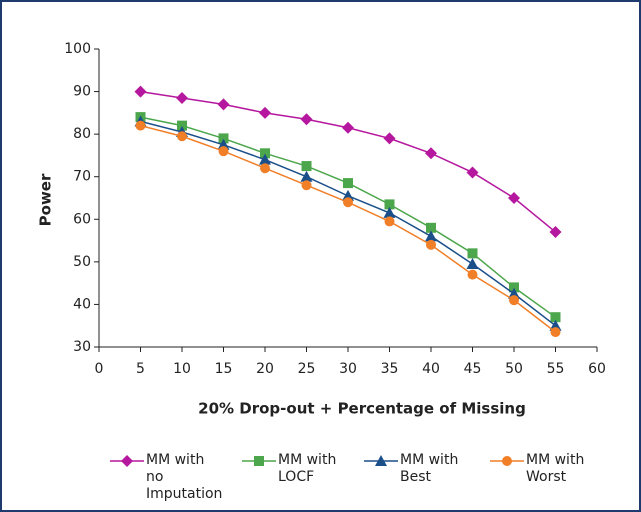 This screenshot has height=512, width=641. What do you see at coordinates (140, 369) in the screenshot?
I see `x-tick-label: 5` at bounding box center [140, 369].